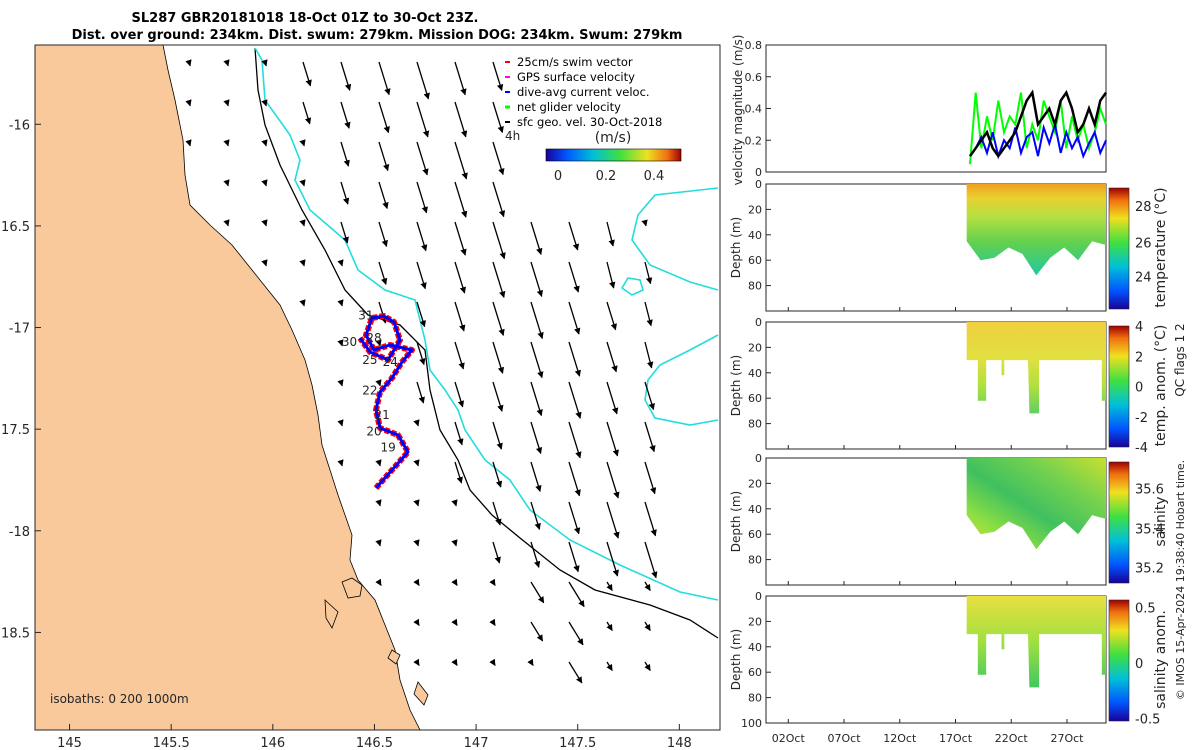 This screenshot has width=1200, height=750. What do you see at coordinates (1139, 388) in the screenshot?
I see `section-colorbar-tick: 0` at bounding box center [1139, 388].